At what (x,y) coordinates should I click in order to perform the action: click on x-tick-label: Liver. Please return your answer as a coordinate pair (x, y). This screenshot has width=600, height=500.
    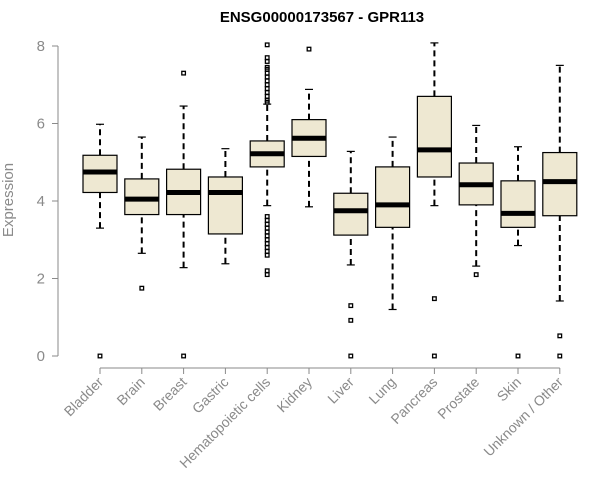
    Looking at the image, I should click on (340, 390).